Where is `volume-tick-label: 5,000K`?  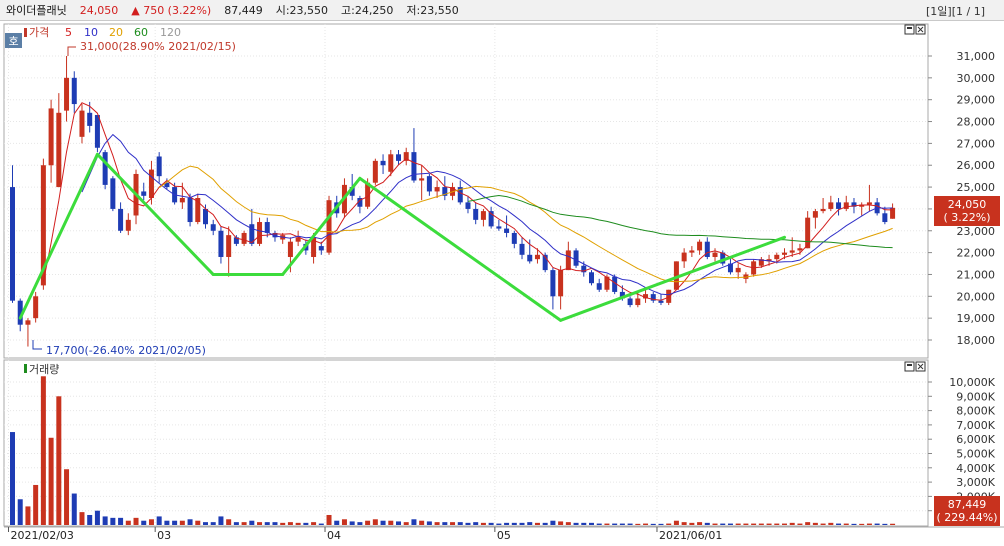
volume-tick-label: 5,000K is located at coordinates (975, 454).